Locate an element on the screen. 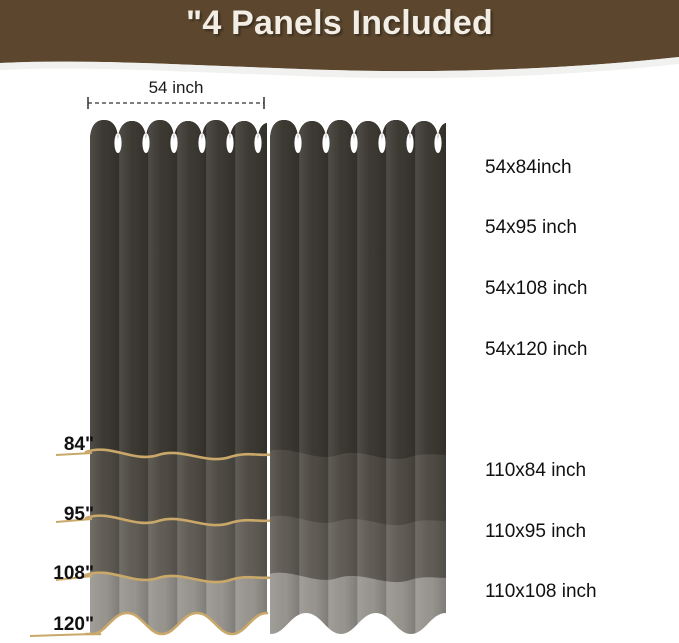 The height and width of the screenshot is (643, 679). width-dimension-label: 54 inch is located at coordinates (176, 87).